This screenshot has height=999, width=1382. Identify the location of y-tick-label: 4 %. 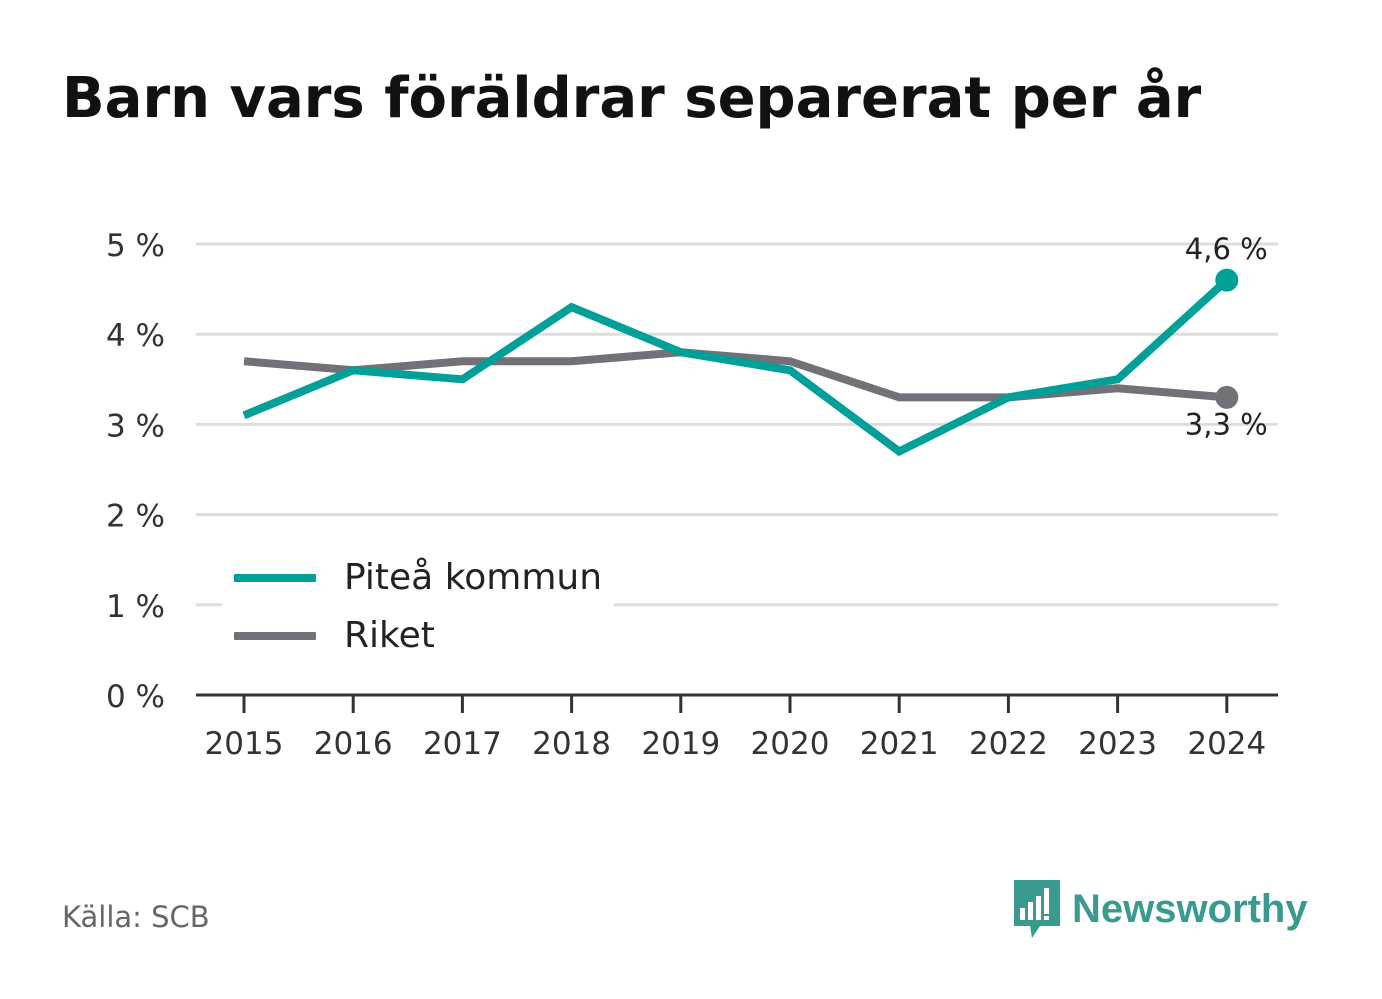
(135, 336).